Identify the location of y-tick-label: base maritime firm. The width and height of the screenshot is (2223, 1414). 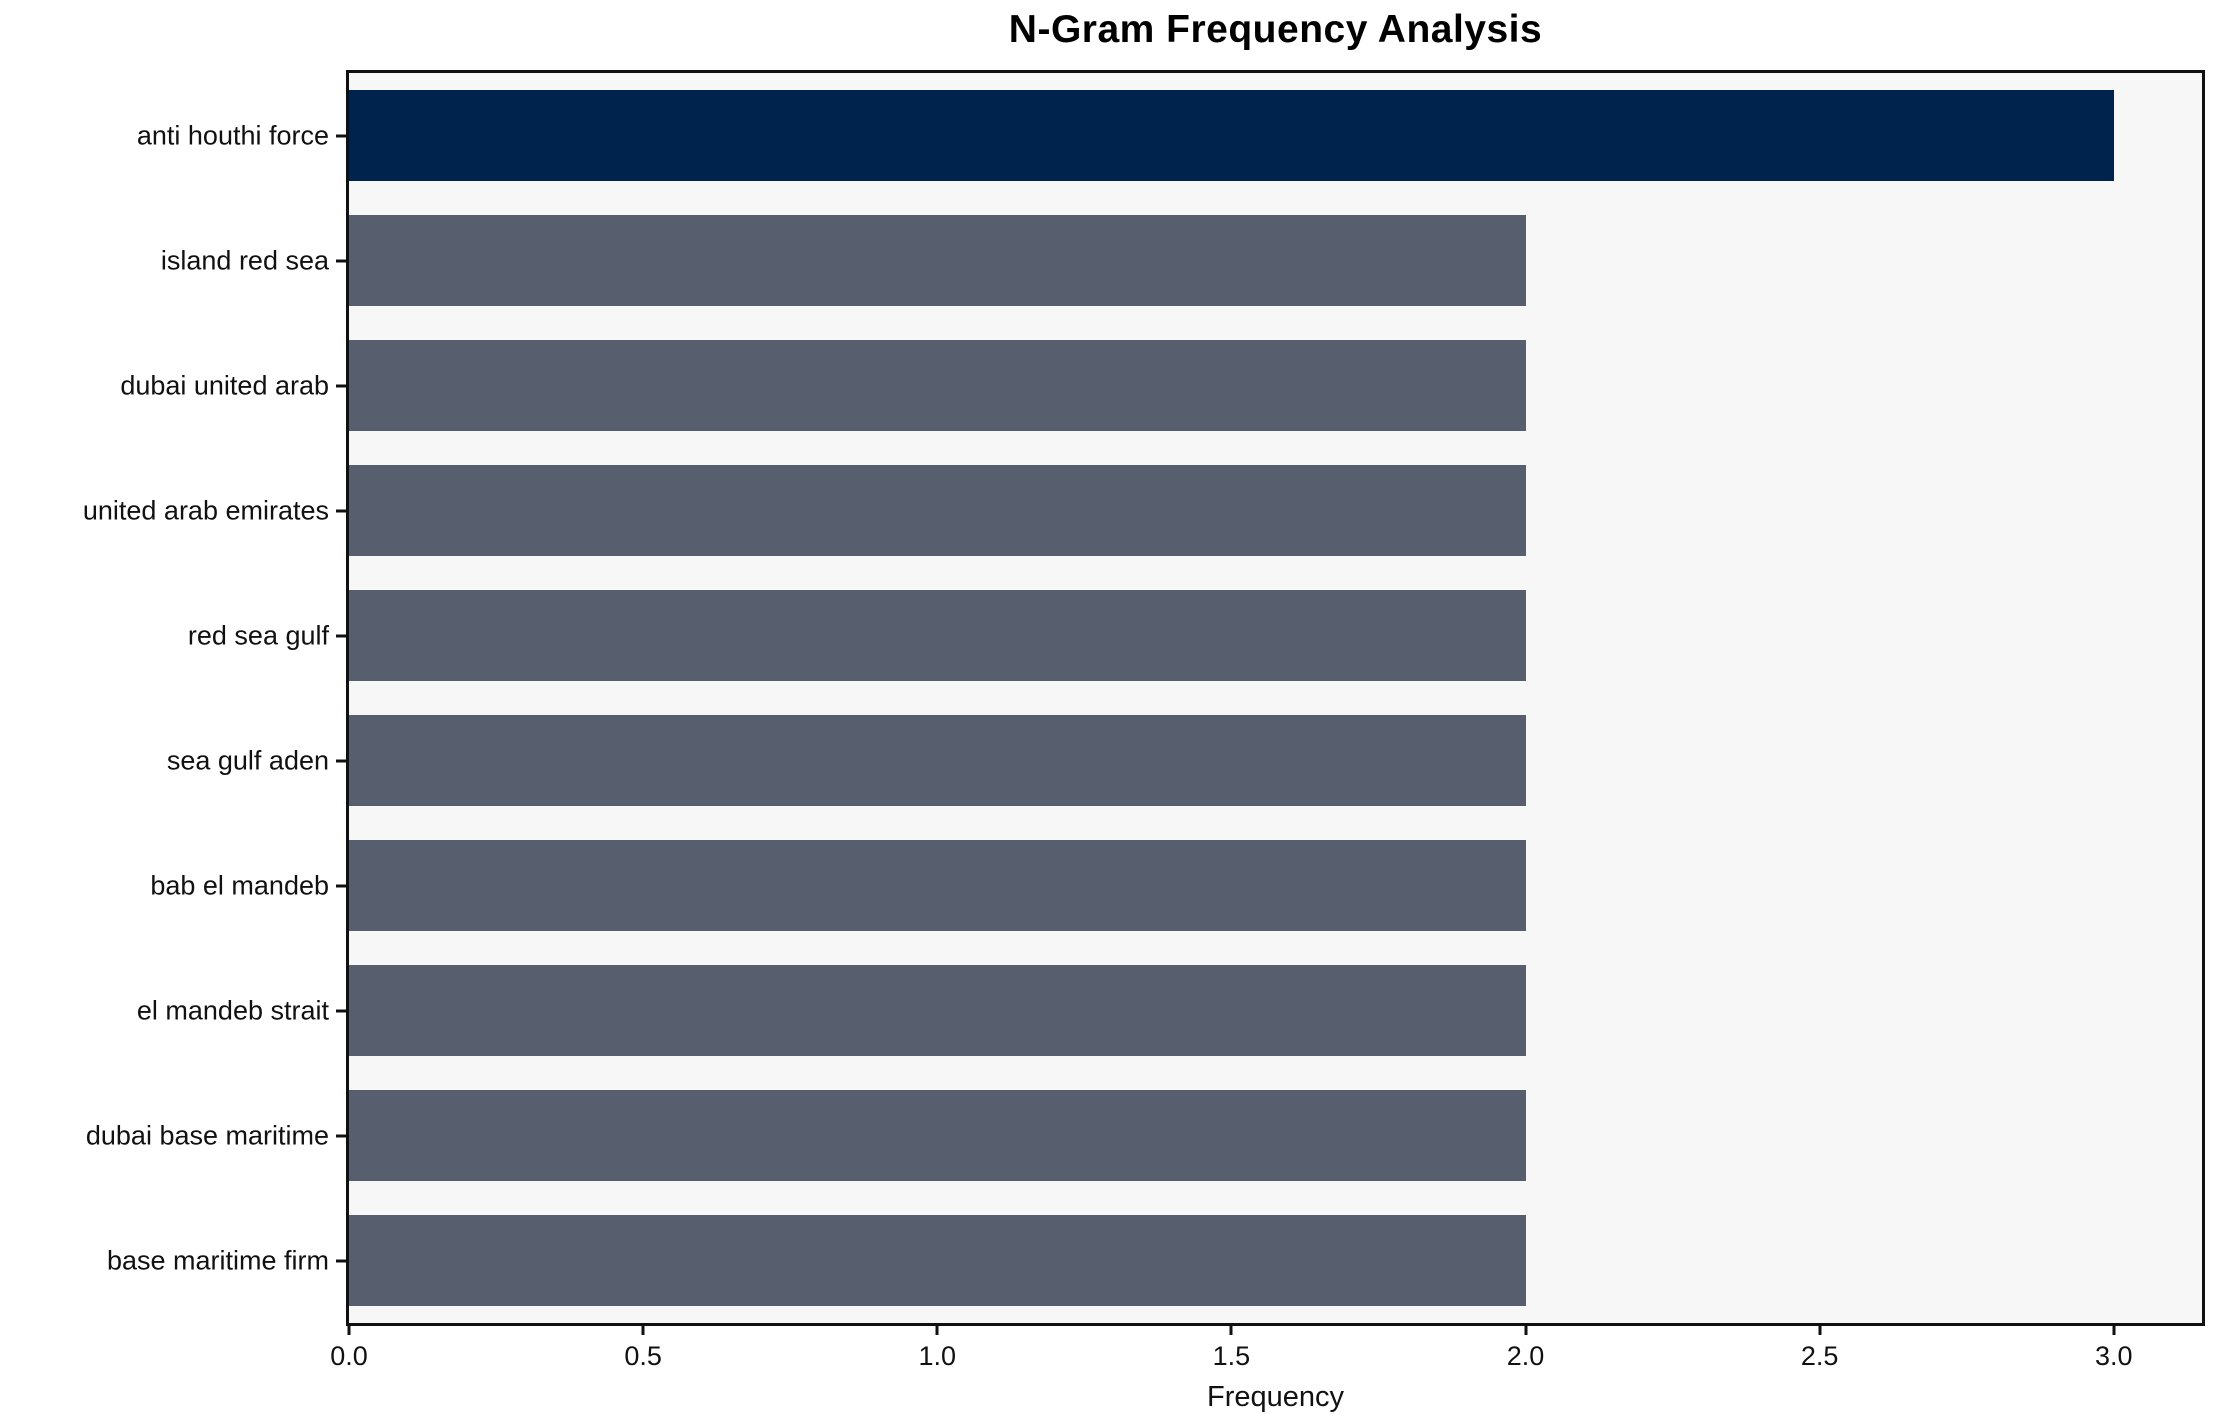
(217, 1260).